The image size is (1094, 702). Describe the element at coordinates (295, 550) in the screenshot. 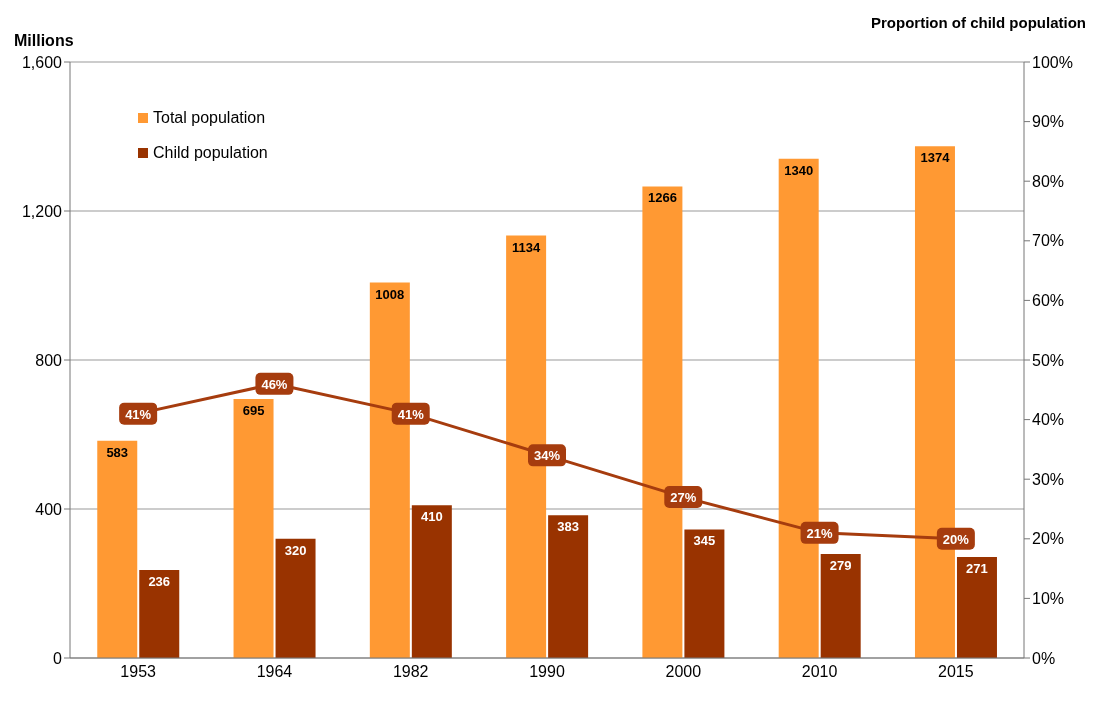

I see `data-label: 320` at that location.